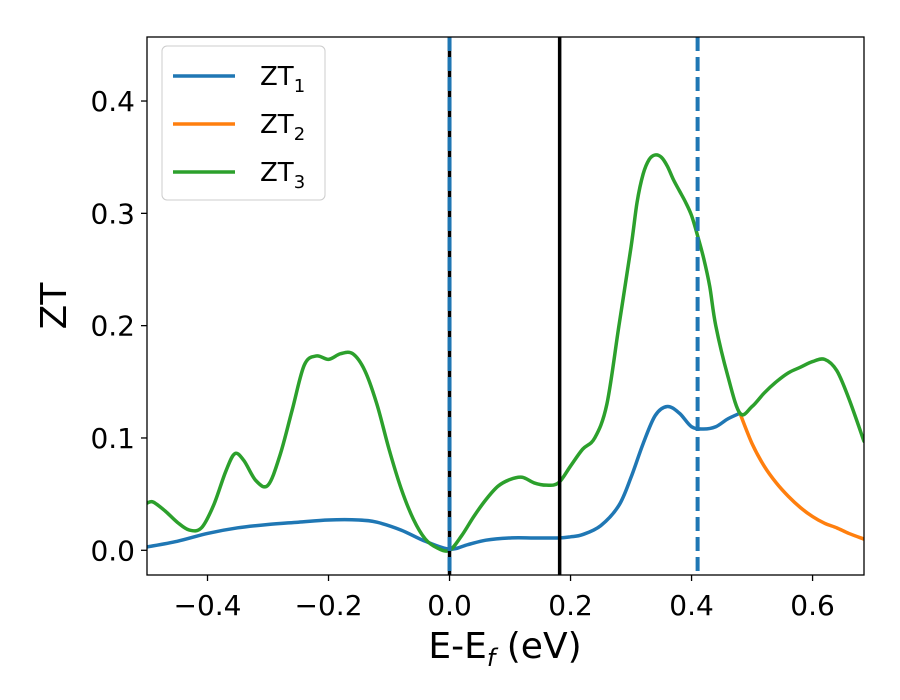  I want to click on legend-label-zt1: ZT1, so click(282, 79).